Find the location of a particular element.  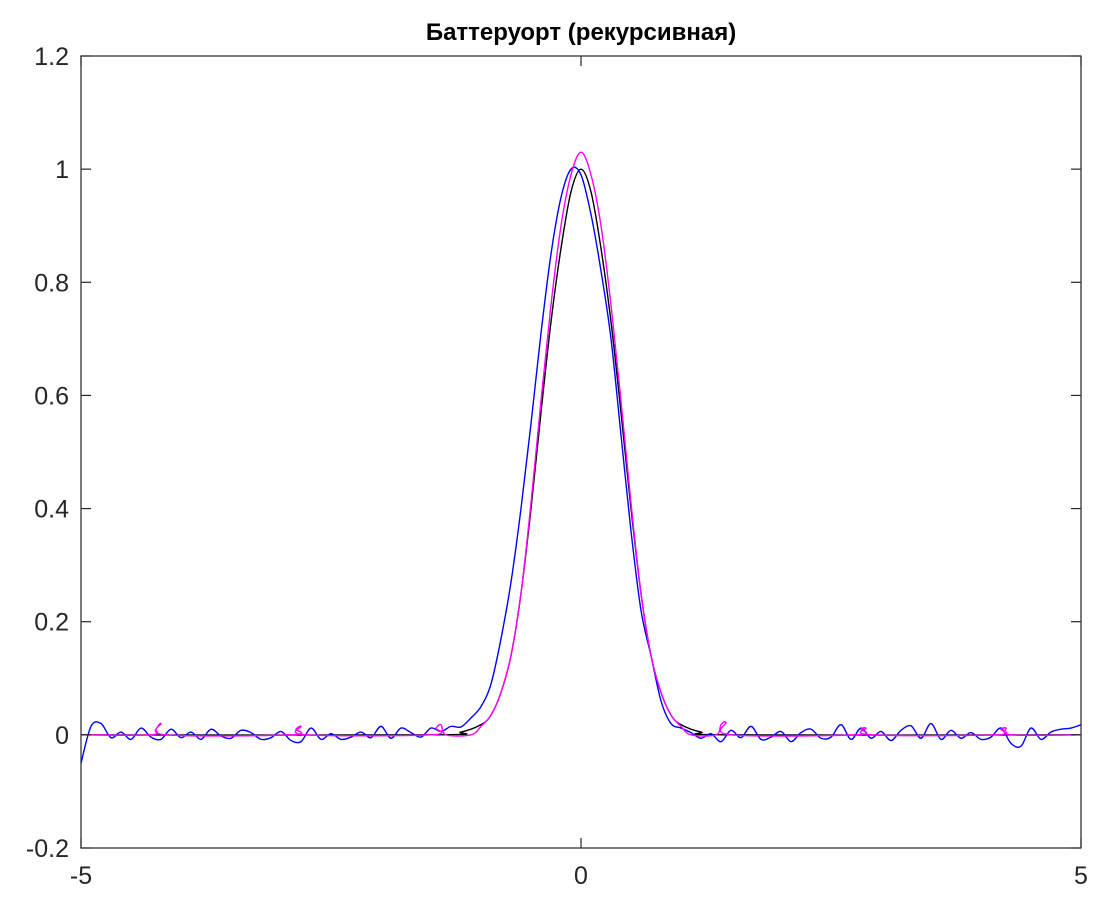

y-tick-label: 0 is located at coordinates (62, 736).